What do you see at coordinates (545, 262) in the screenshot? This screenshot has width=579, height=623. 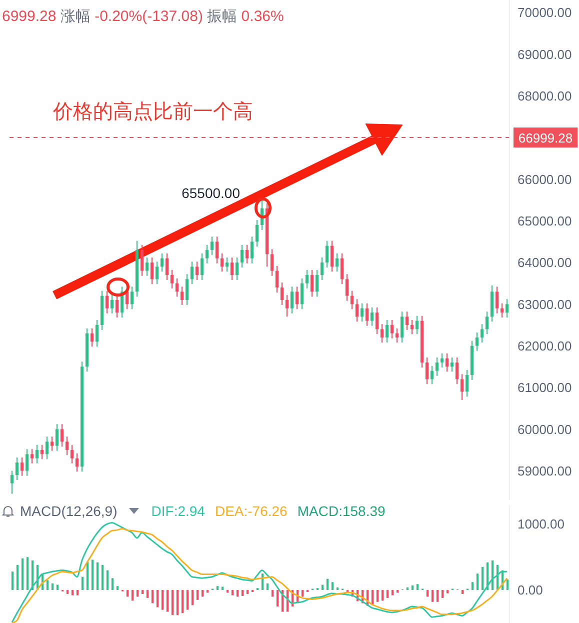 I see `y-tick-label: 64000.00` at bounding box center [545, 262].